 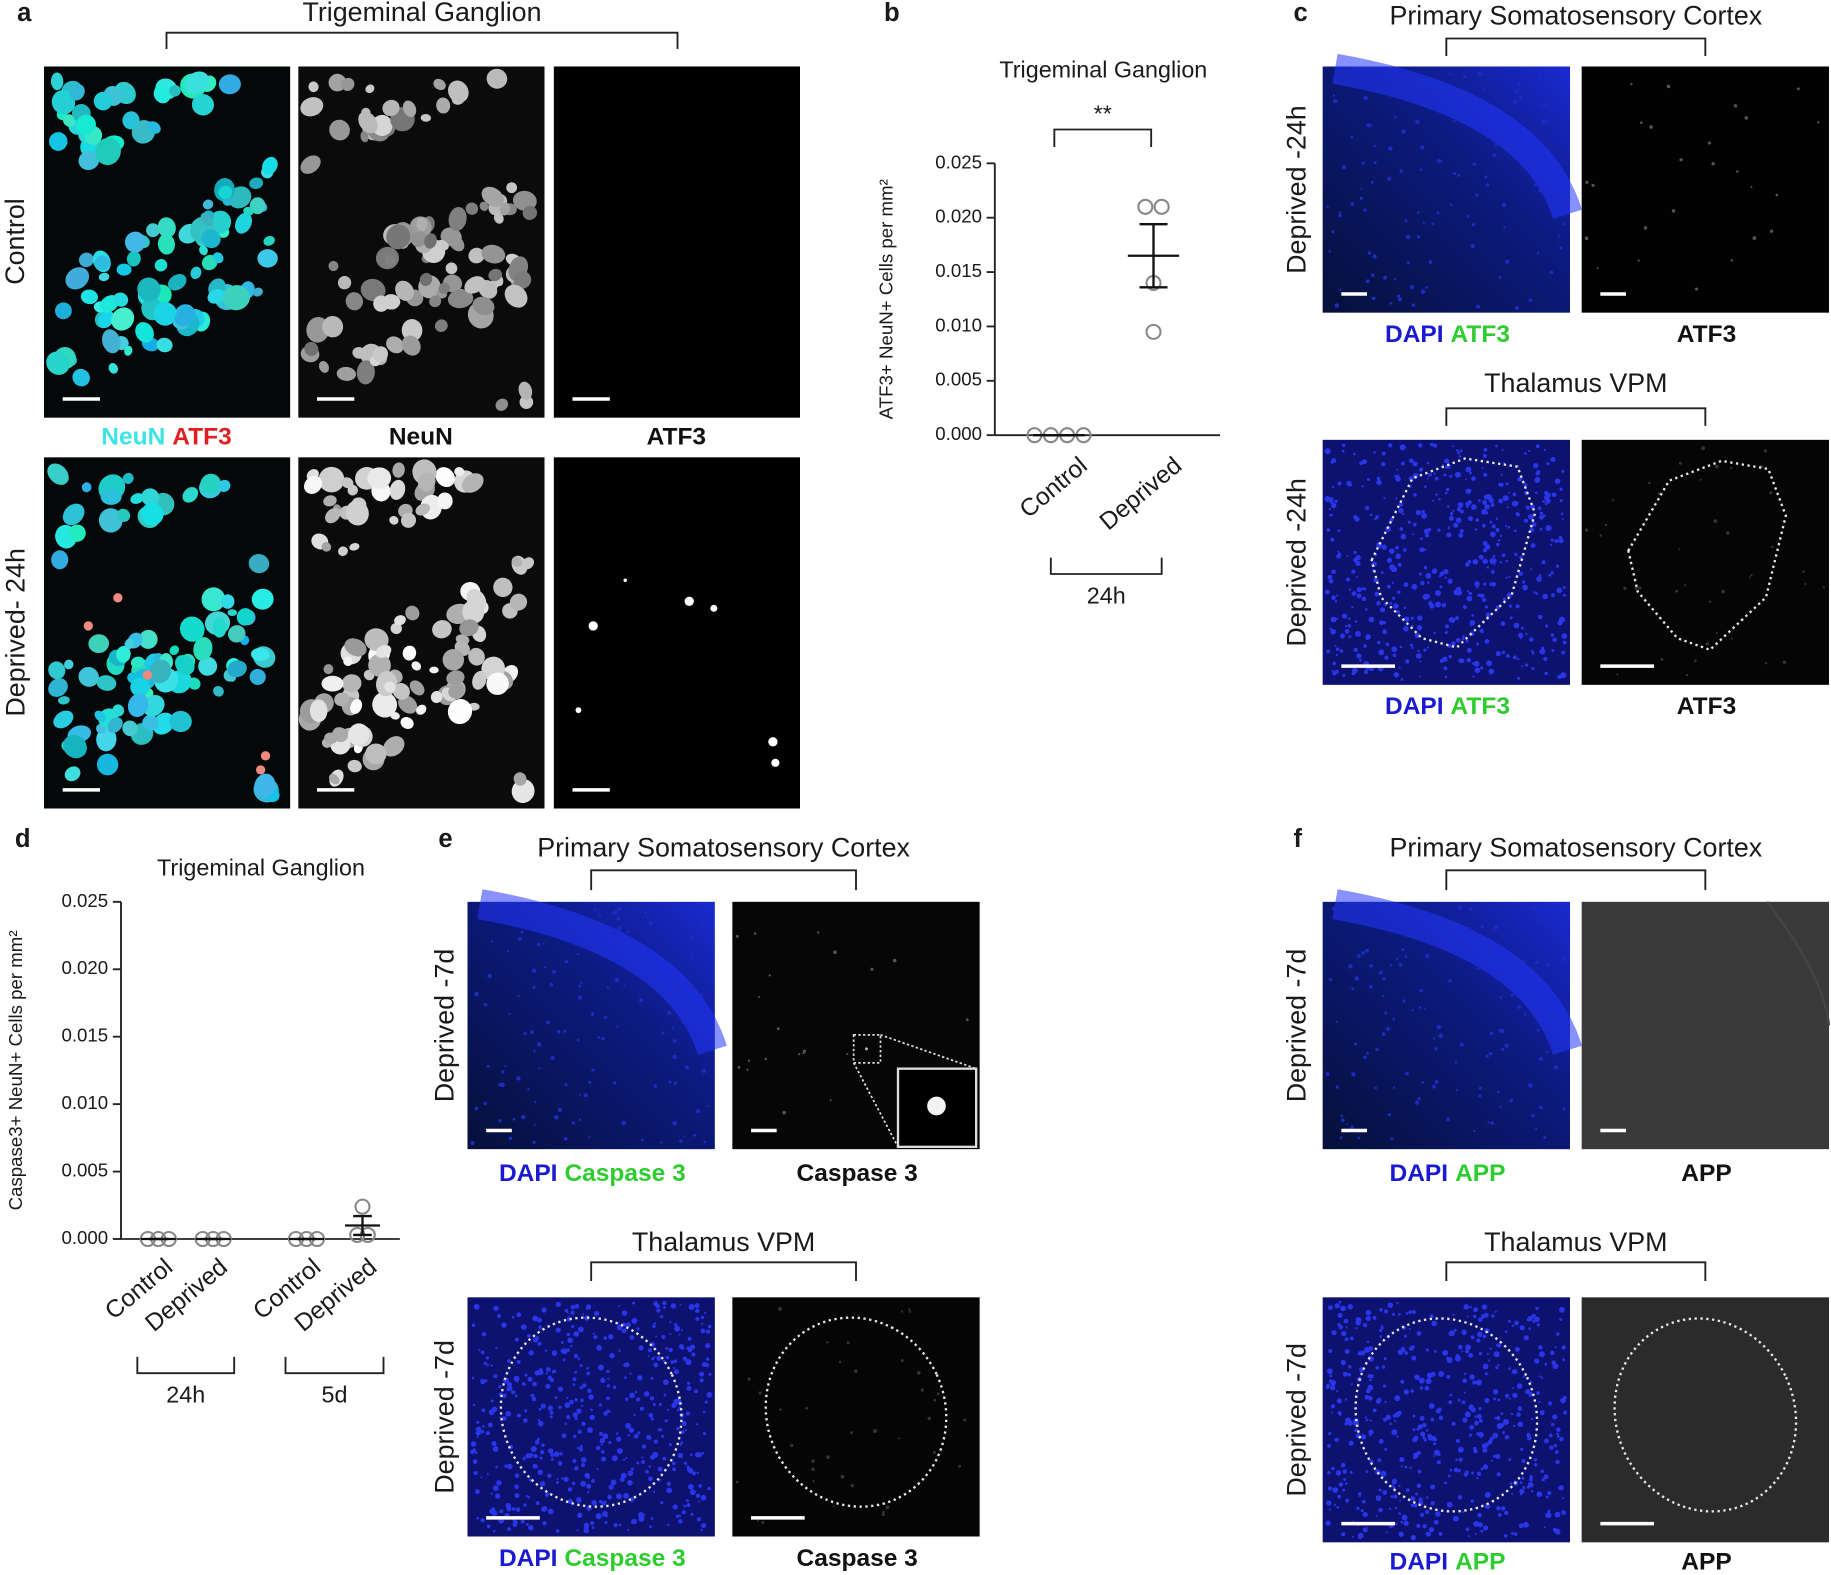 What do you see at coordinates (528, 1558) in the screenshot?
I see `caption-word: DAPI` at bounding box center [528, 1558].